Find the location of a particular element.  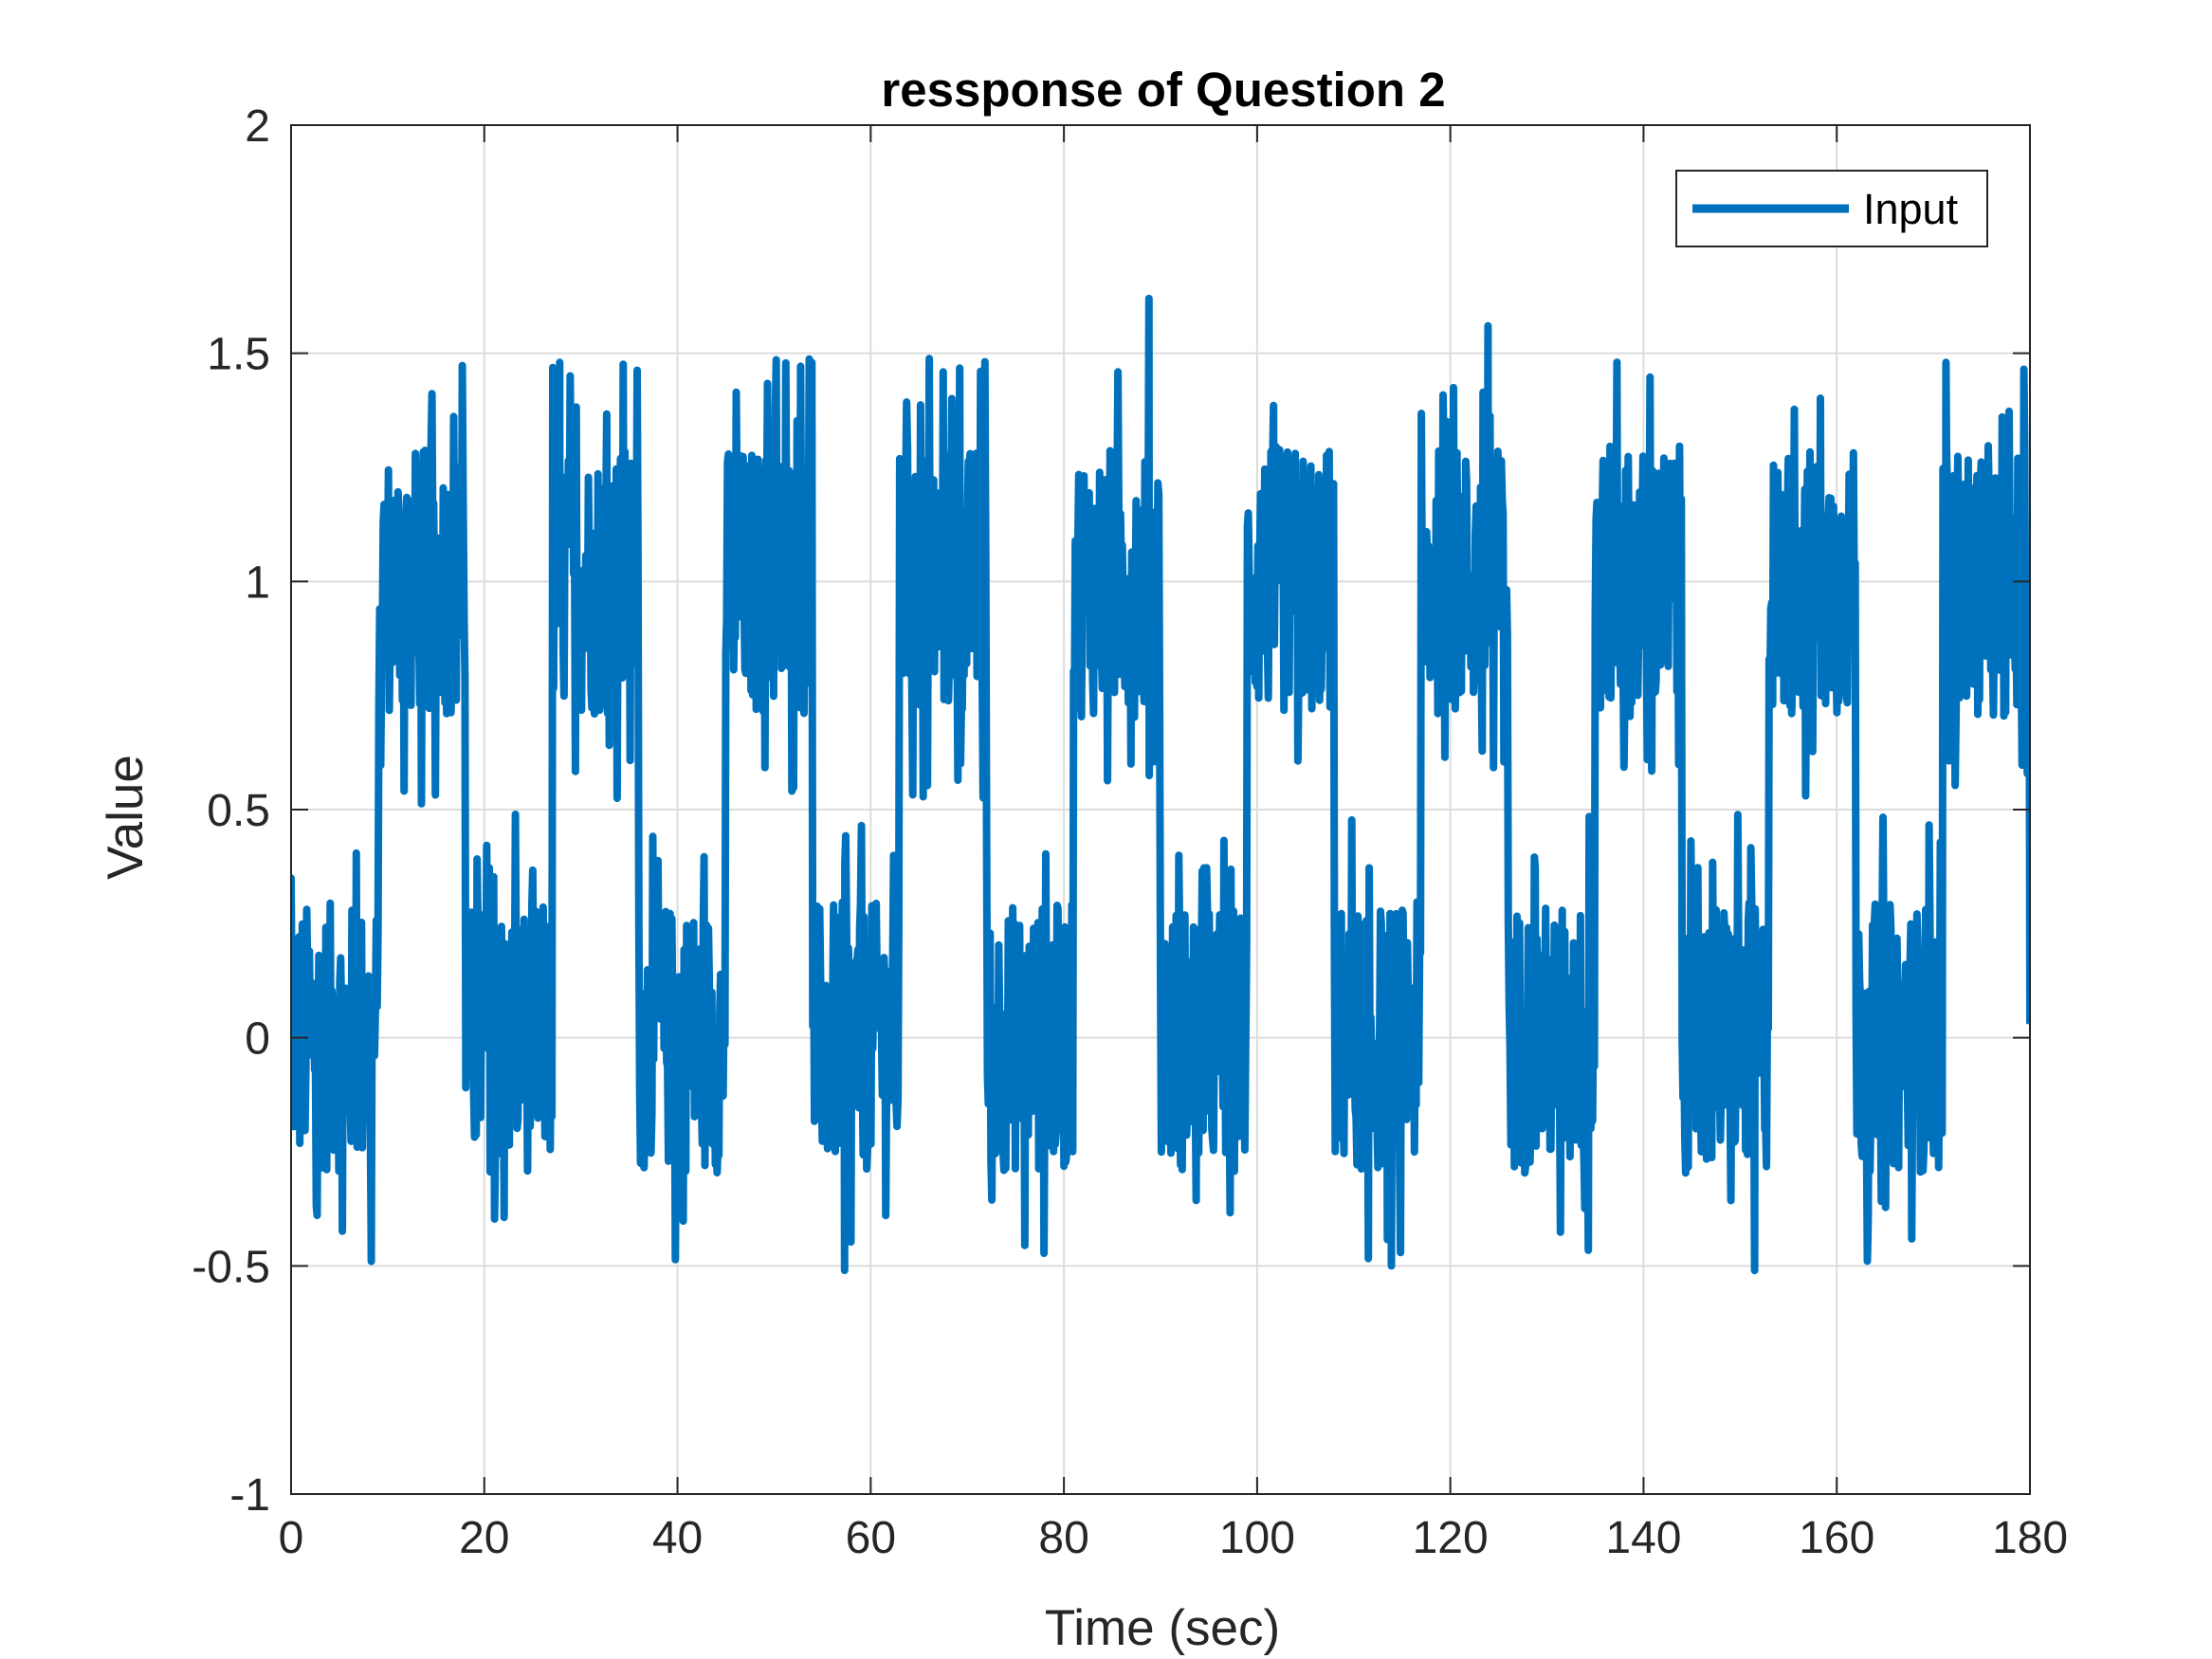

x-axis-label: Time (sec) is located at coordinates (1162, 1628).